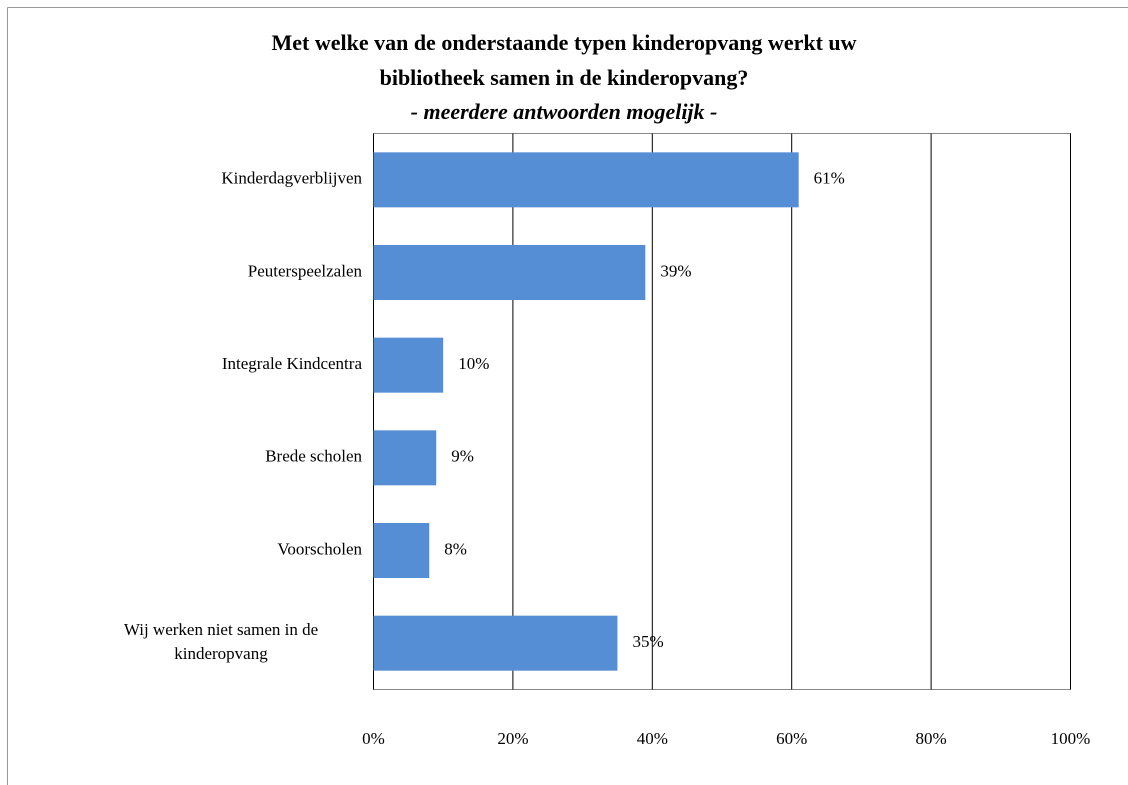 This screenshot has width=1128, height=785. I want to click on x-tick-label: 100%, so click(1071, 738).